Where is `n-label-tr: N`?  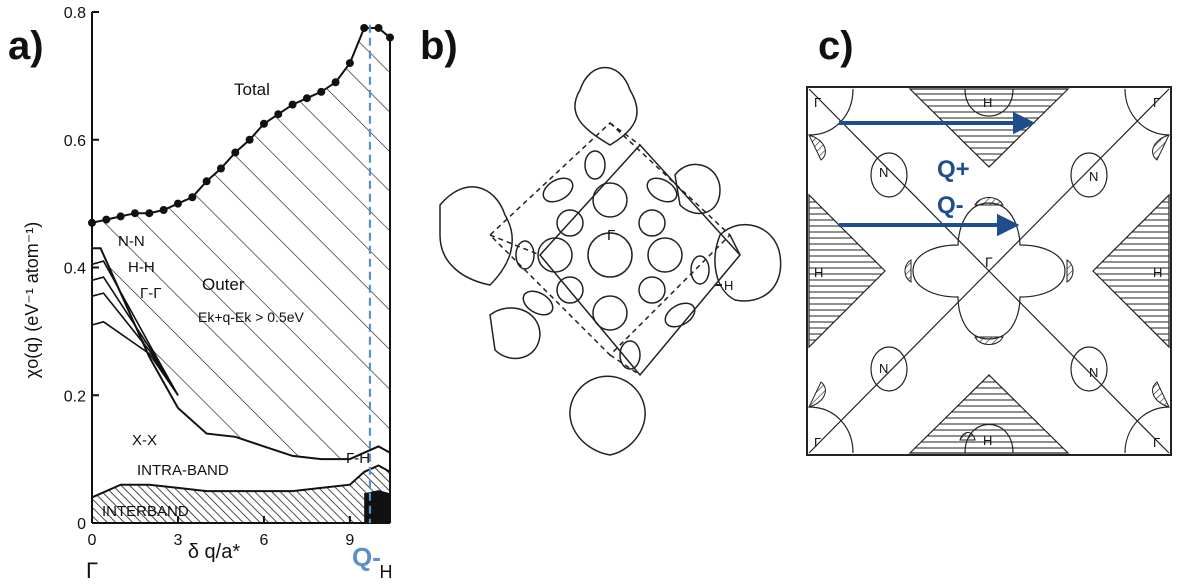 n-label-tr: N is located at coordinates (1093, 176).